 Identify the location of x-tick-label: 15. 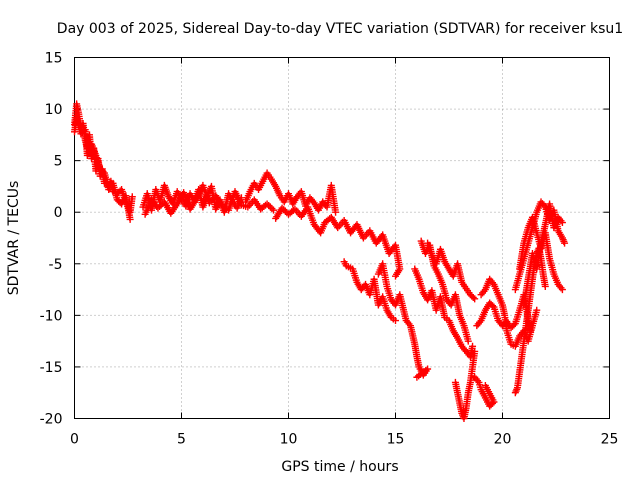
(396, 440).